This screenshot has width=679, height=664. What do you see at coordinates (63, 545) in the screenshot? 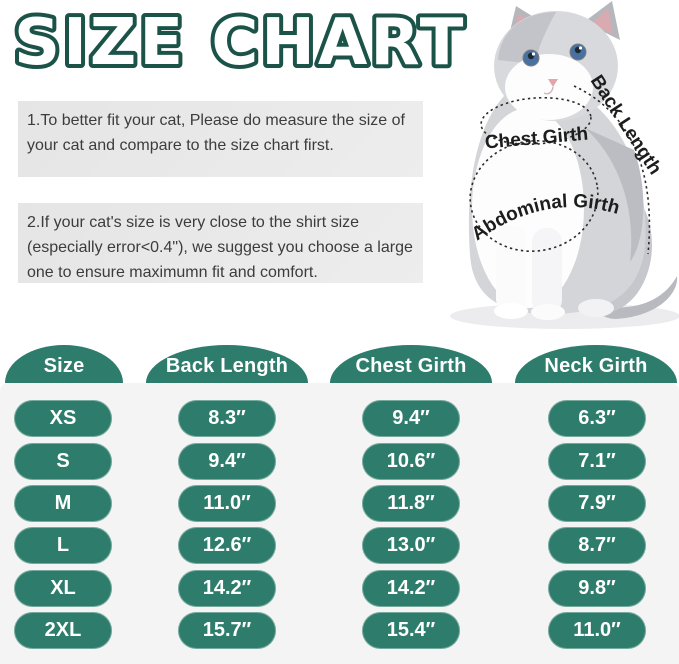
I see `size-pill: L` at bounding box center [63, 545].